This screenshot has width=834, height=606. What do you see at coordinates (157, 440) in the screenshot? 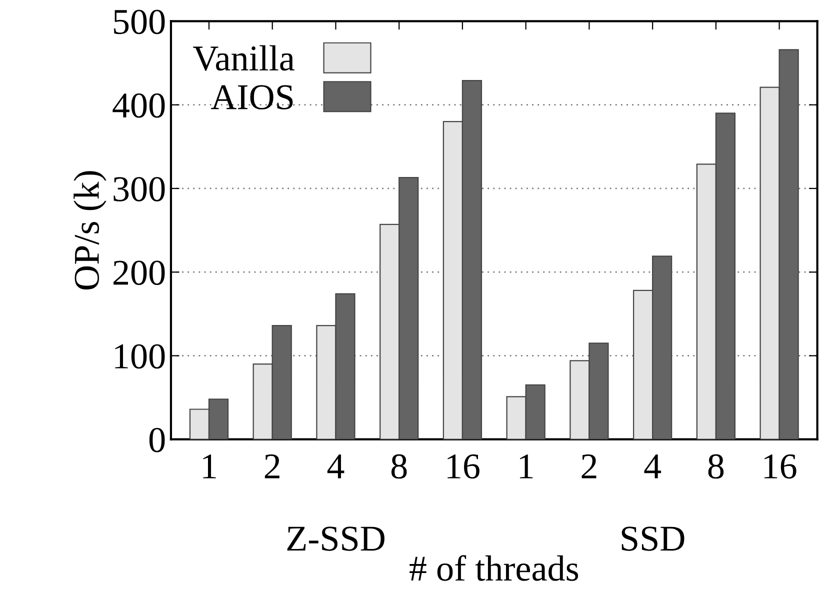
I see `y-tick-label: 0` at bounding box center [157, 440].